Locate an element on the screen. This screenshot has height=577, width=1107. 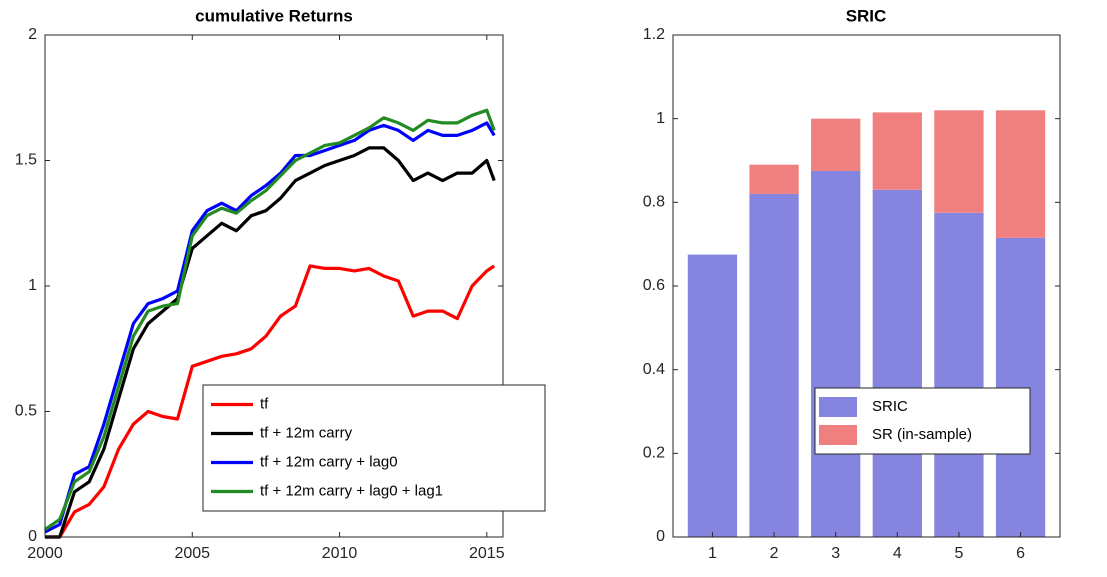
x-tick-label: 2000 is located at coordinates (45, 553).